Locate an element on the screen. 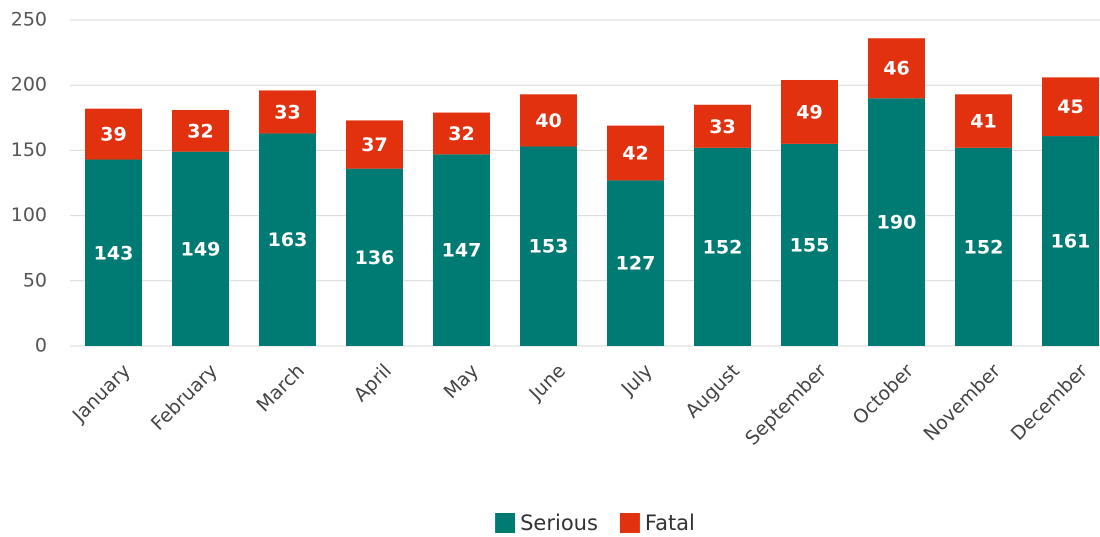 This screenshot has width=1100, height=537. data-label: 40 is located at coordinates (548, 121).